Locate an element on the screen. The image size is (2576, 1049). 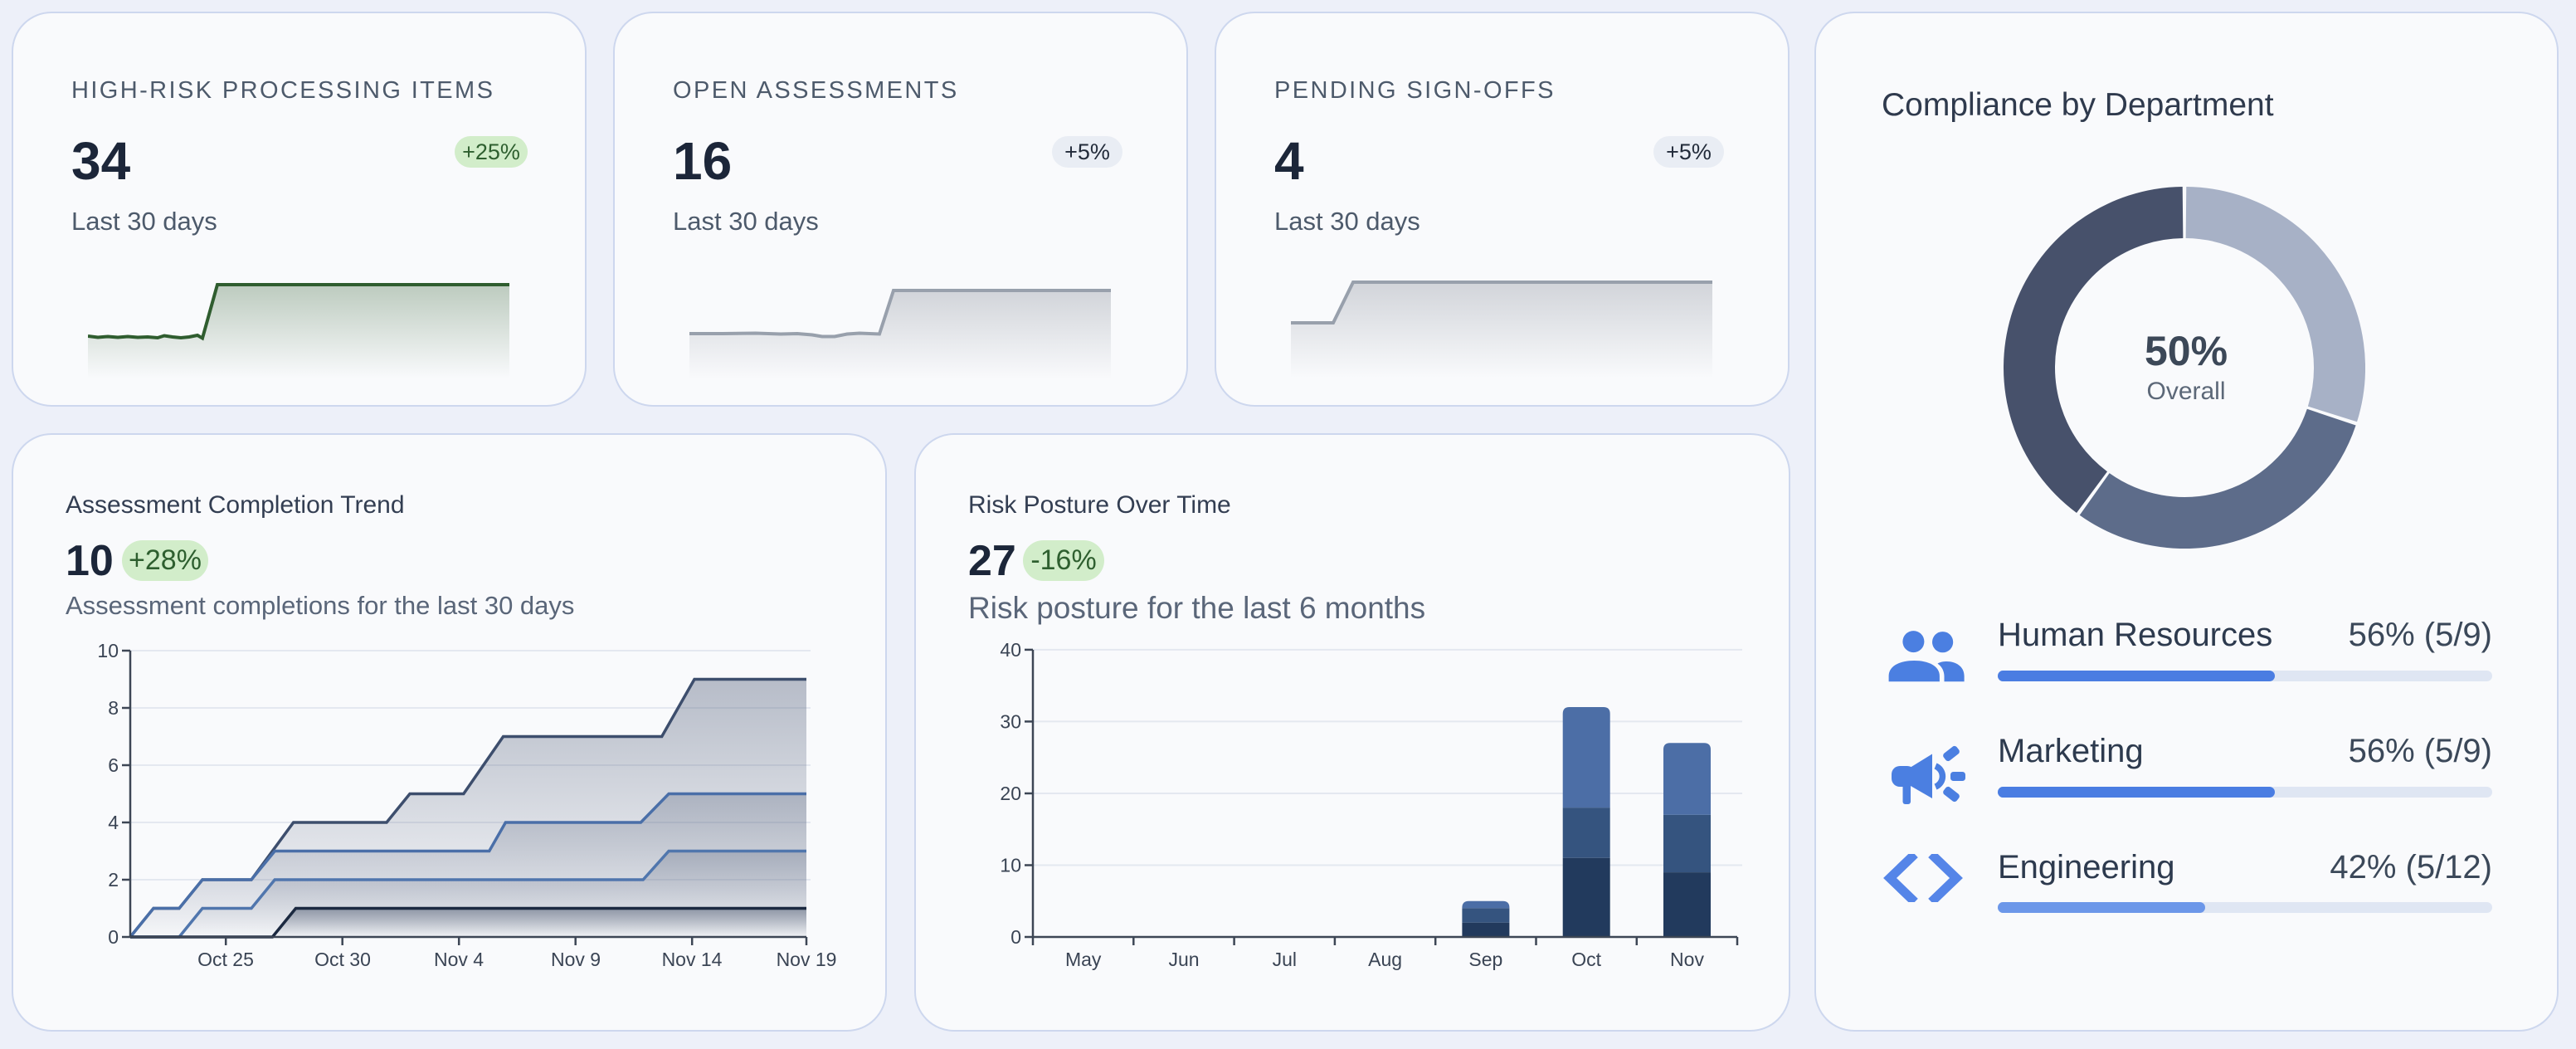
svg-text: Nov 9 is located at coordinates (576, 959).